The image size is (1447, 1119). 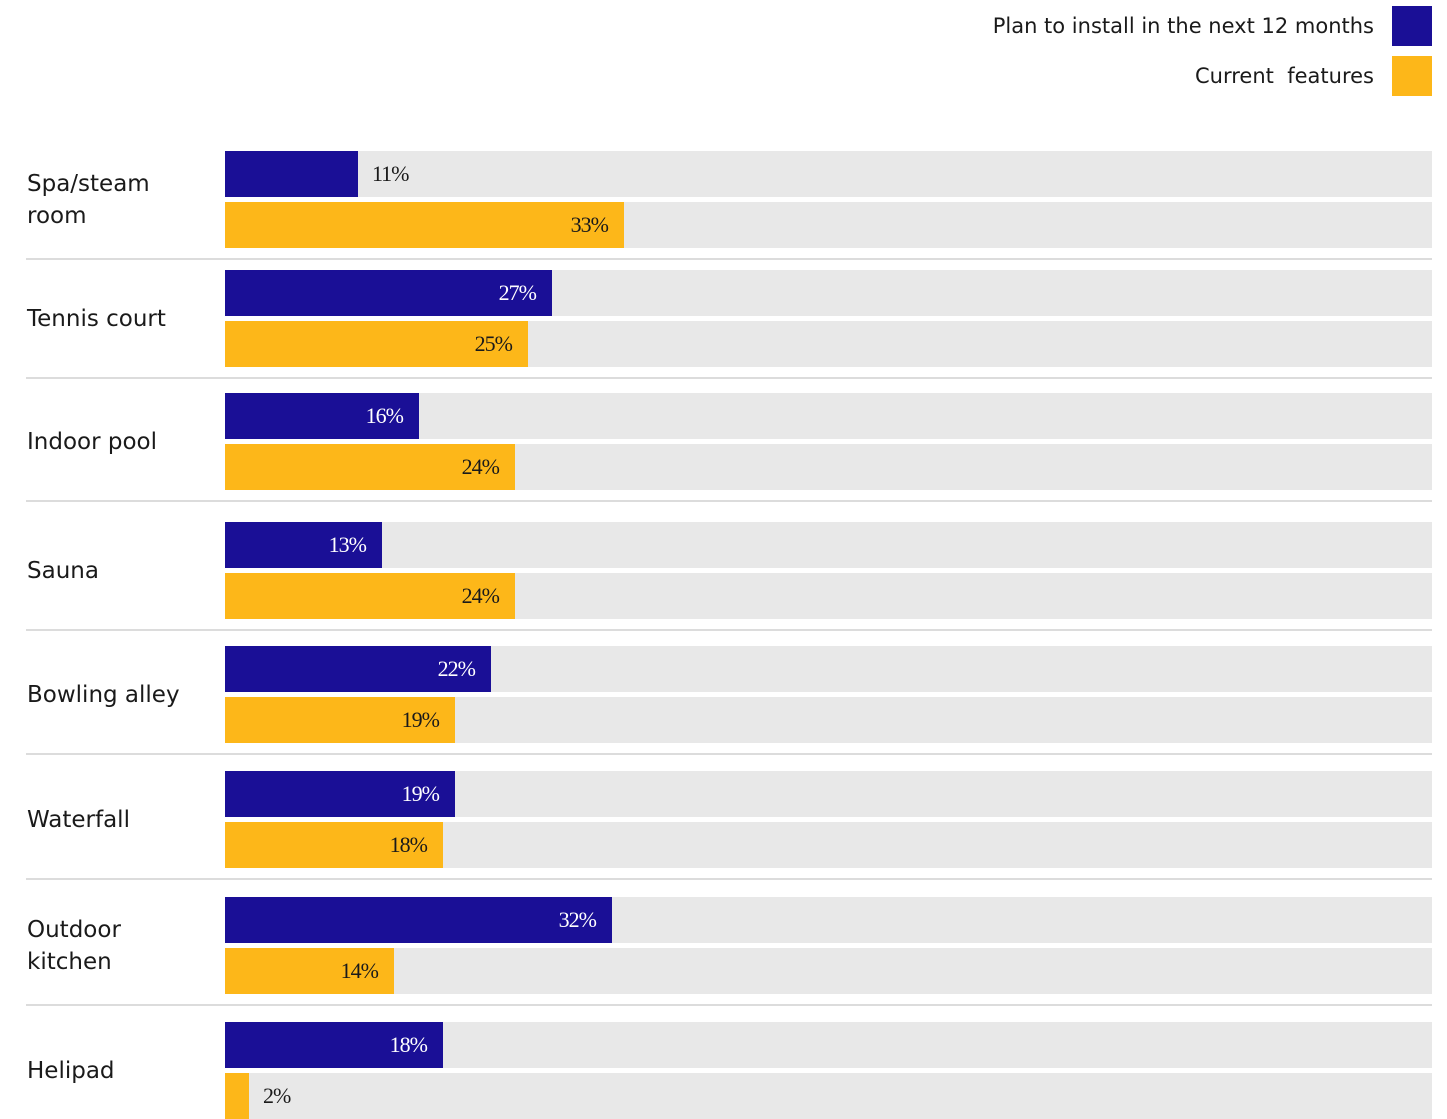 What do you see at coordinates (589, 224) in the screenshot?
I see `value-label-current-spa-steam-room: 33%` at bounding box center [589, 224].